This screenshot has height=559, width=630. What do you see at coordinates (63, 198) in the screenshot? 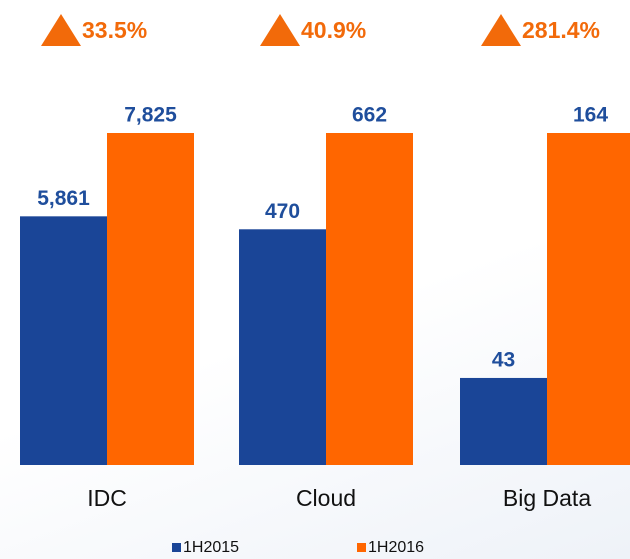
I see `value-label: 5,861` at bounding box center [63, 198].